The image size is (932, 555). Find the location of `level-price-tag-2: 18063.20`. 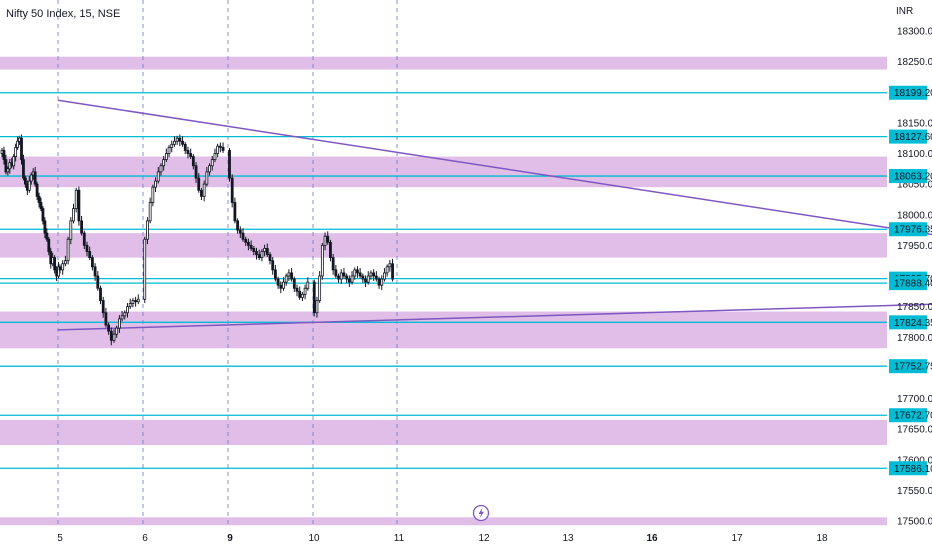

level-price-tag-2: 18063.20 is located at coordinates (910, 176).